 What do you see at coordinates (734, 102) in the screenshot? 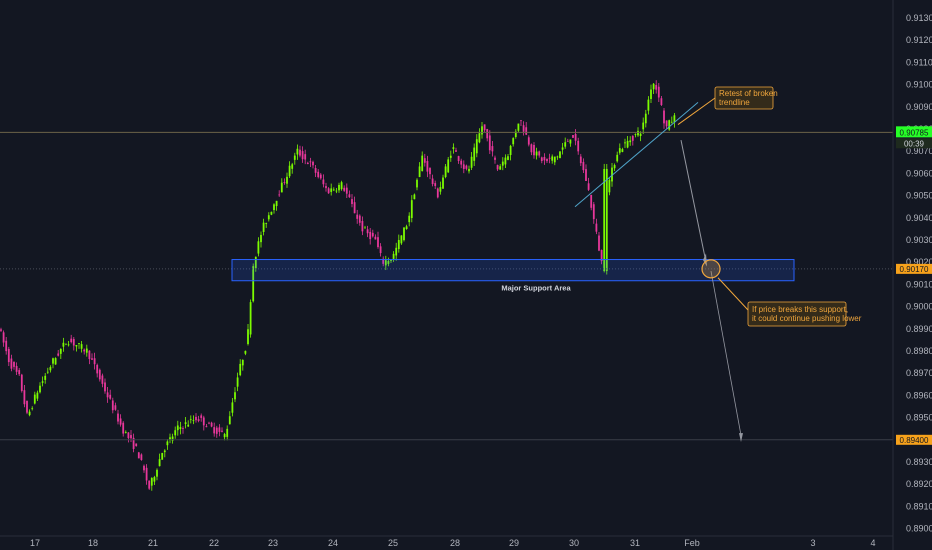
I see `annotation-top-text: trendline` at bounding box center [734, 102].